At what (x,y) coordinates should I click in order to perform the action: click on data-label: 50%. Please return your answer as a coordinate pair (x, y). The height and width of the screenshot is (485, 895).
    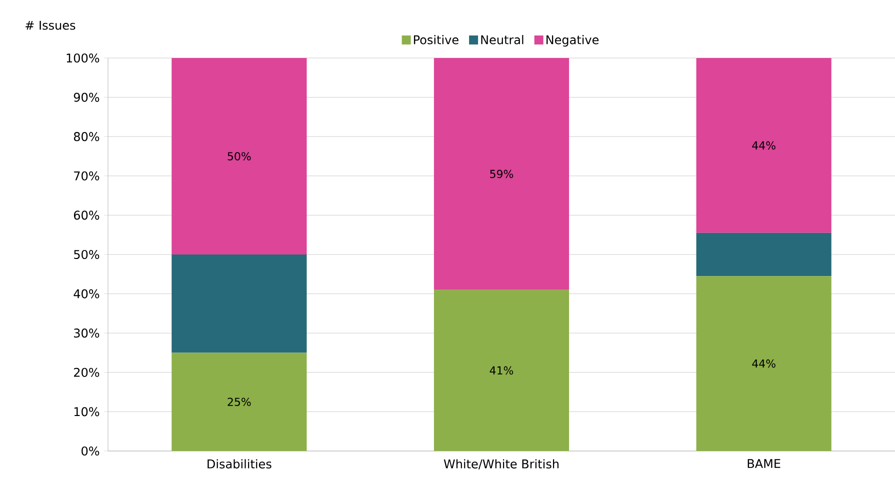
    Looking at the image, I should click on (239, 156).